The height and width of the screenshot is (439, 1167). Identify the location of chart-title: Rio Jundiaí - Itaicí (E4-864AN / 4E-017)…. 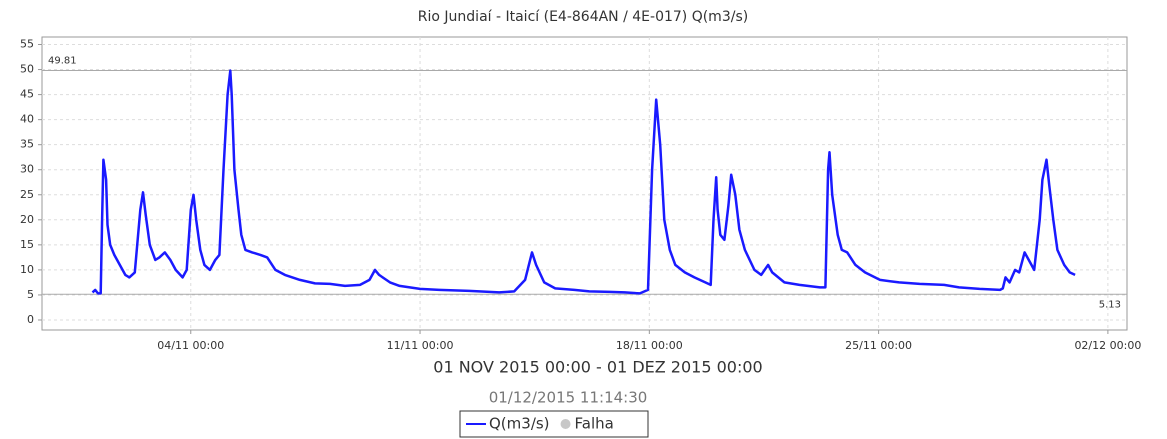
(583, 17).